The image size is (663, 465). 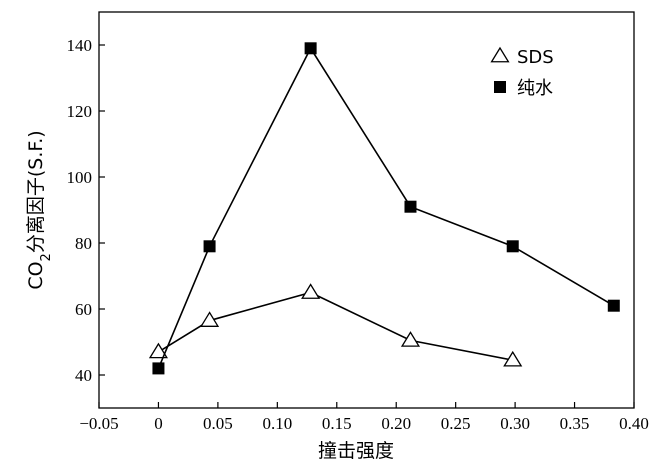 I want to click on y-axis-ticks: 40 60 80 100 120 140, so click(x=86, y=210).